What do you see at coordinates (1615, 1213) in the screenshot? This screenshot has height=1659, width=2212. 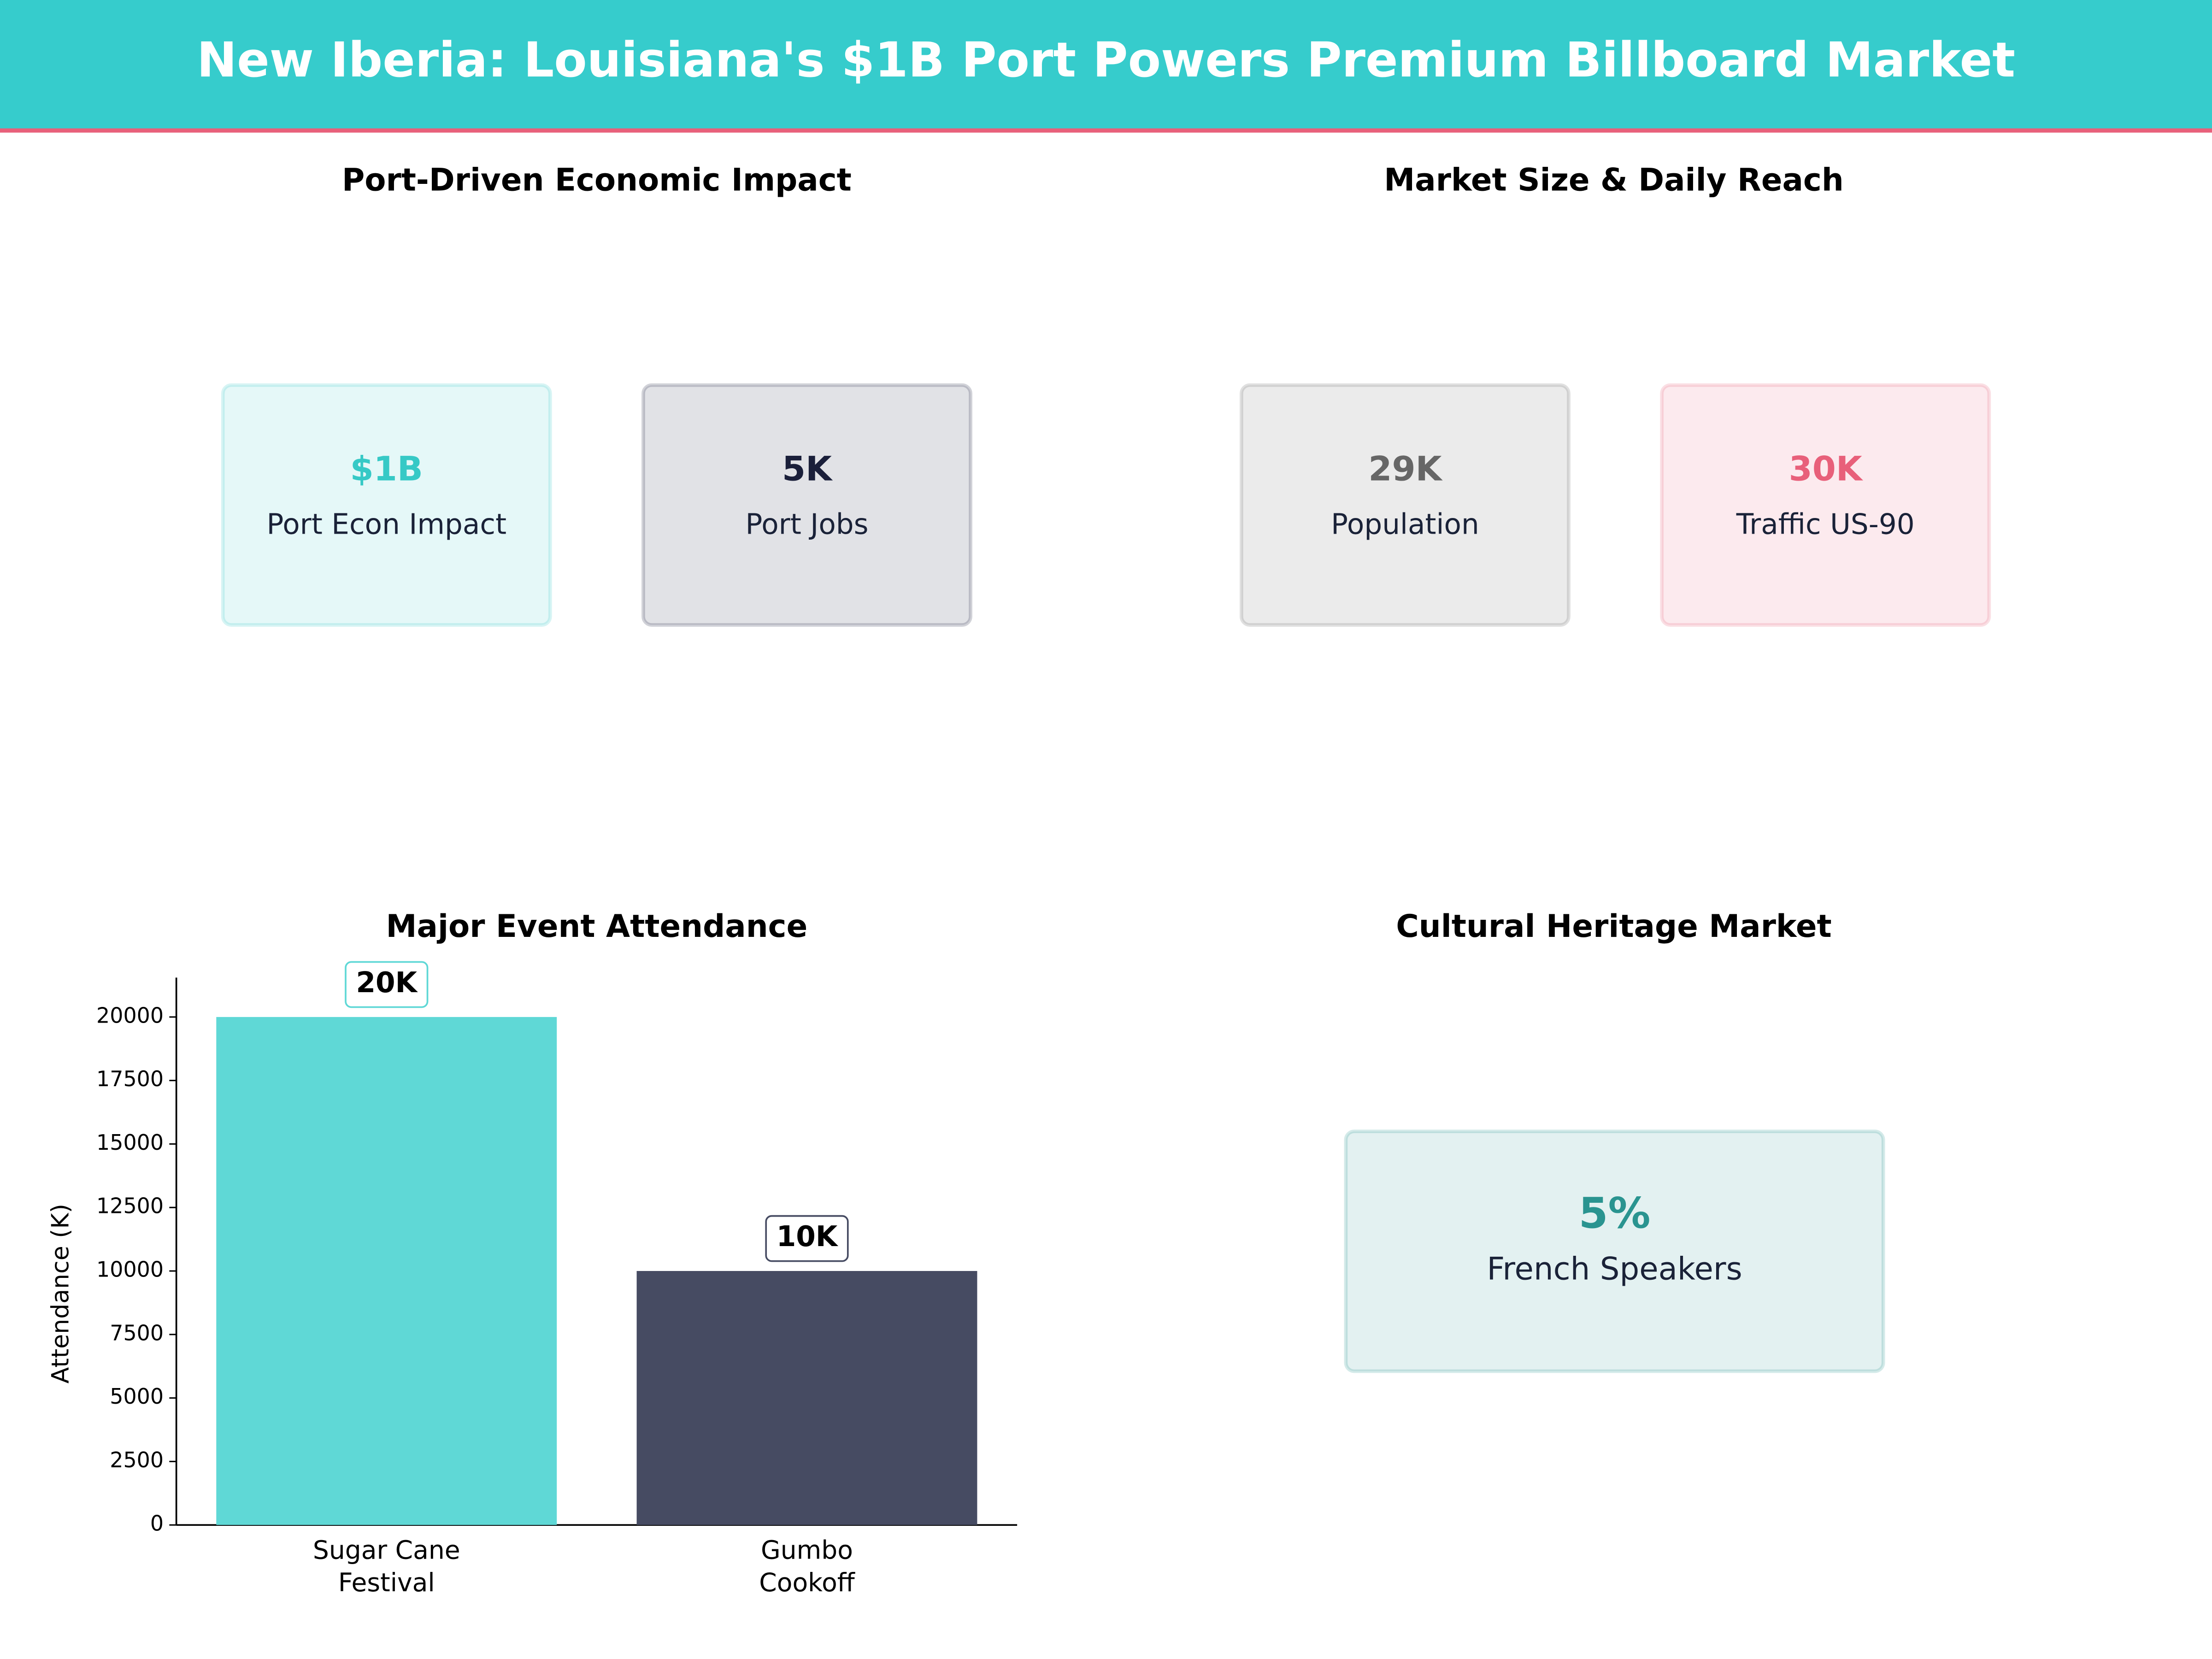 I see `kpi-value: 5%` at bounding box center [1615, 1213].